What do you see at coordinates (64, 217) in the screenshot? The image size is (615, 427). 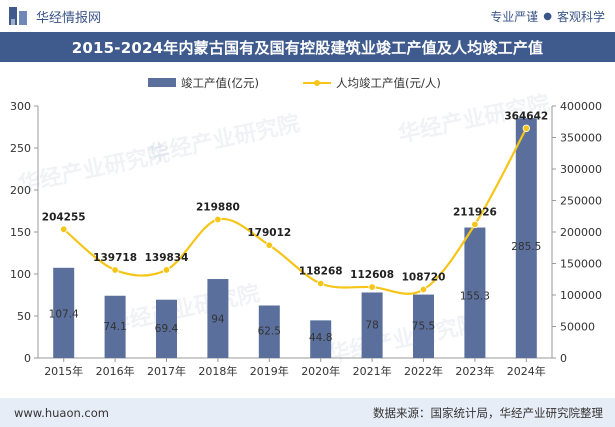 I see `line-value-label-0: 204255` at bounding box center [64, 217].